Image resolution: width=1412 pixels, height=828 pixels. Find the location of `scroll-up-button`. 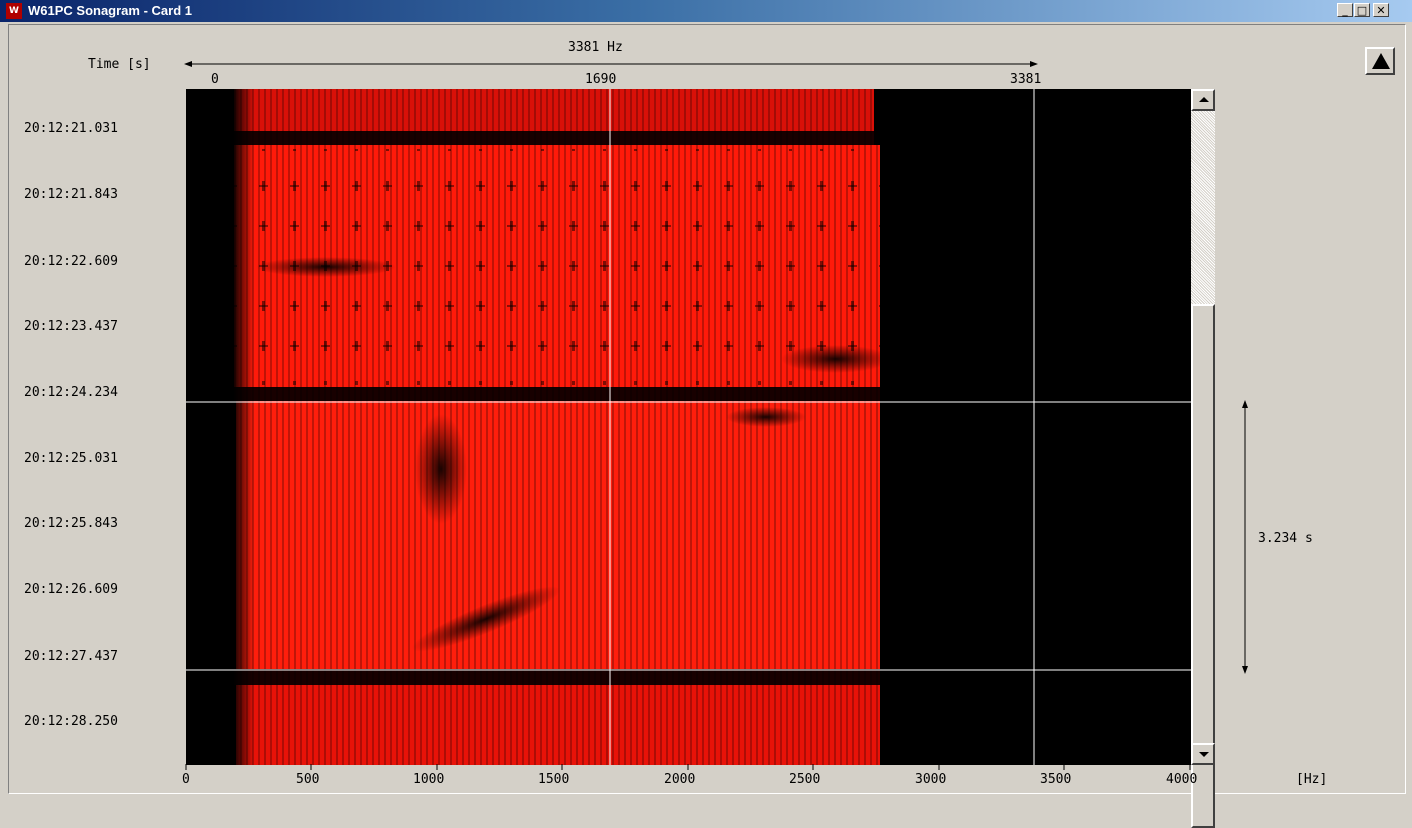

scroll-up-button is located at coordinates (1203, 100).